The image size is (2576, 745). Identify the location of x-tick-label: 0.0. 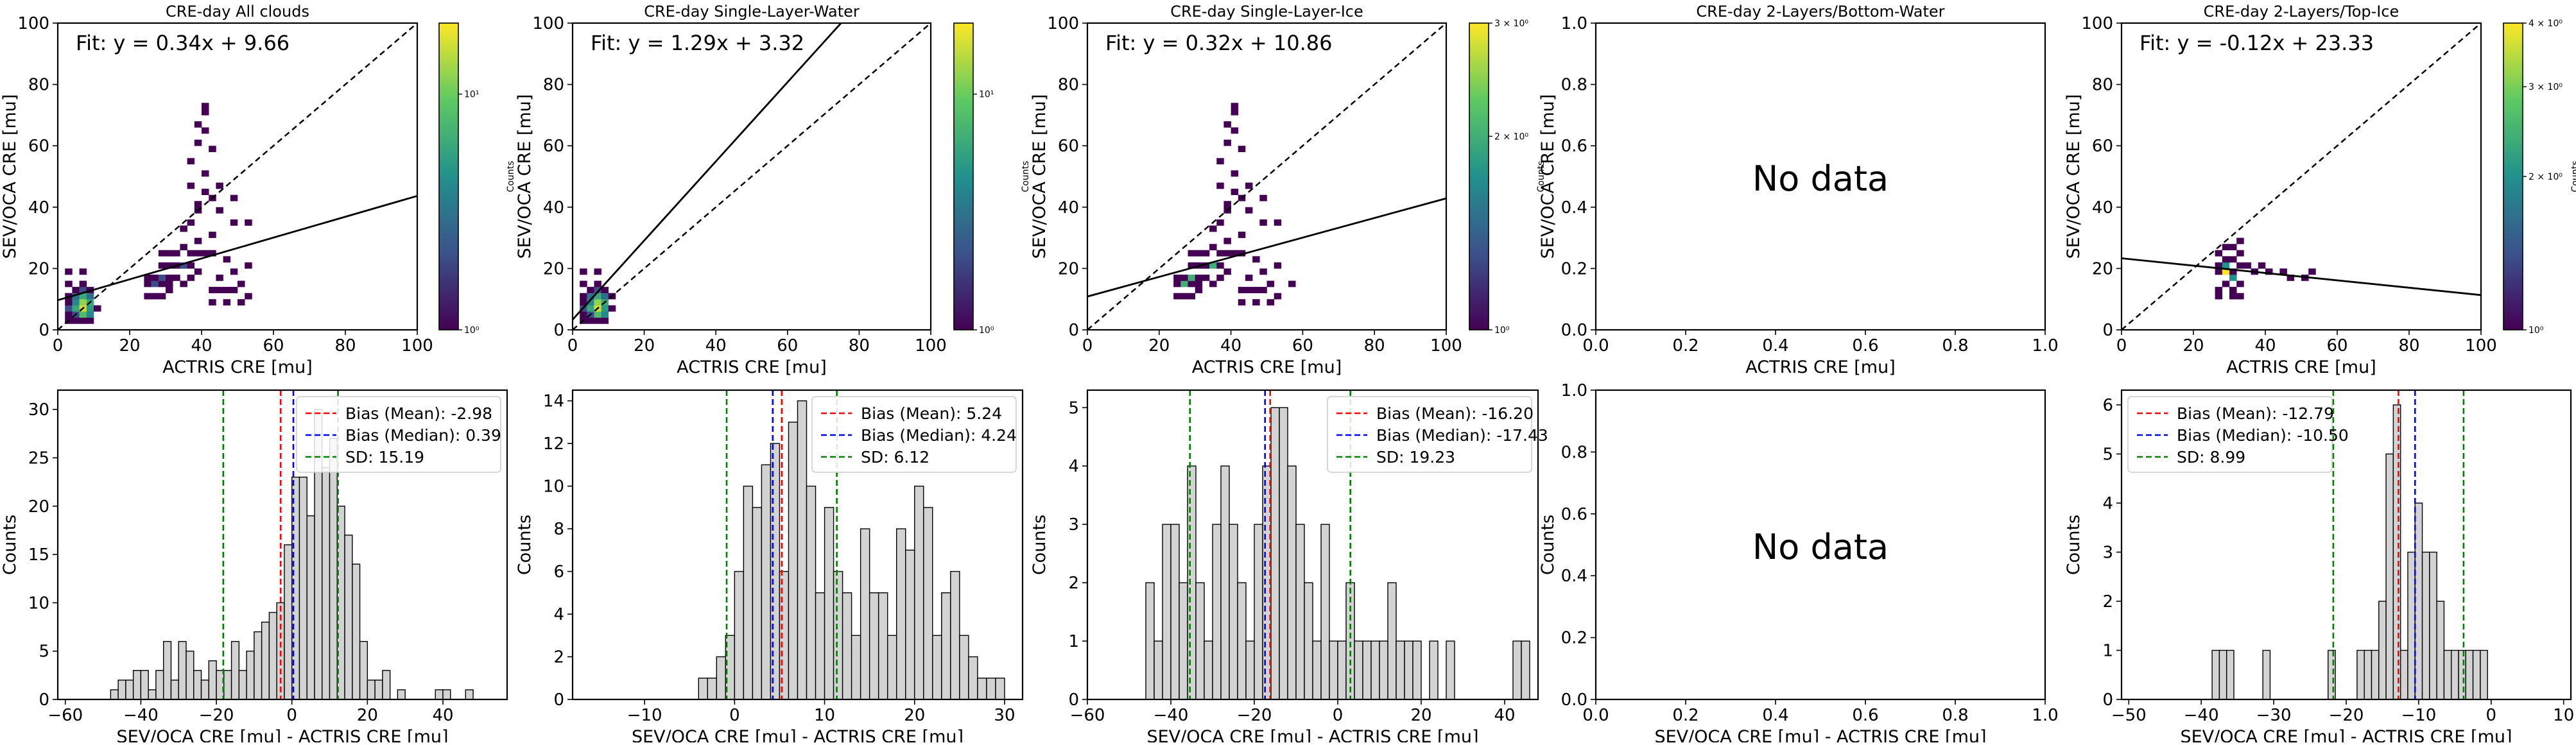
(1596, 345).